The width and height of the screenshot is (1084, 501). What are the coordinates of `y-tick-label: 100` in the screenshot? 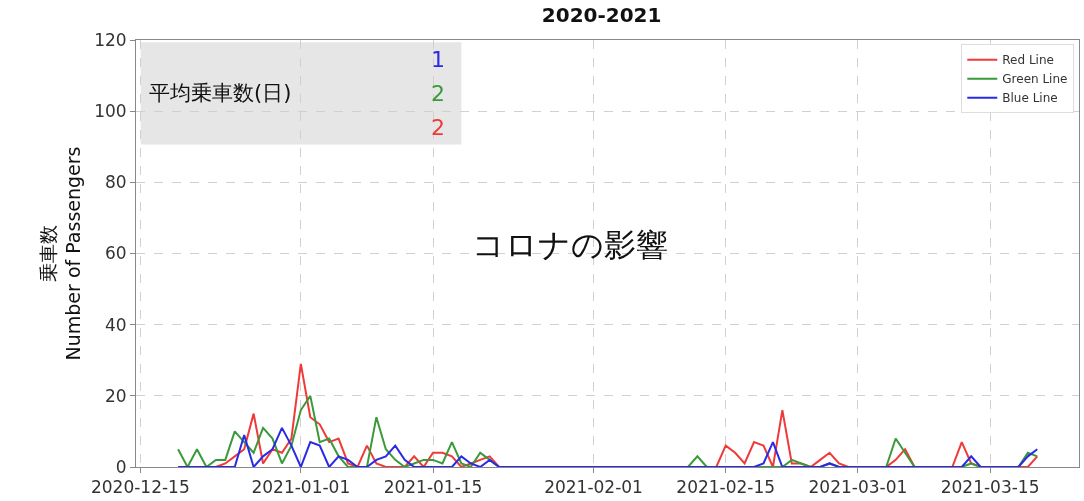 It's located at (110, 111).